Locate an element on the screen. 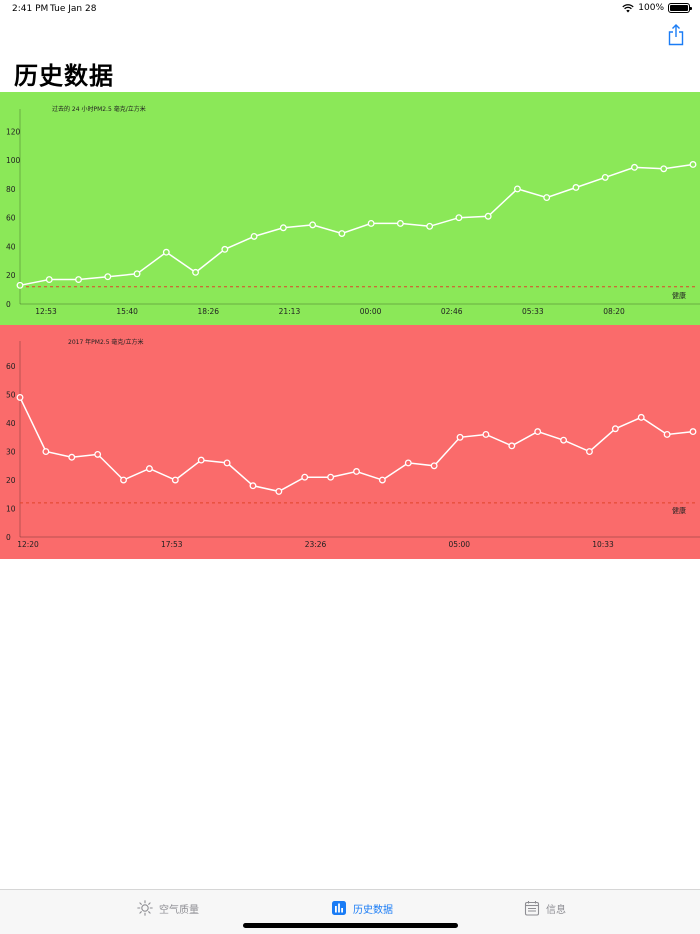 The height and width of the screenshot is (934, 700). y-tick-label: 10 is located at coordinates (11, 509).